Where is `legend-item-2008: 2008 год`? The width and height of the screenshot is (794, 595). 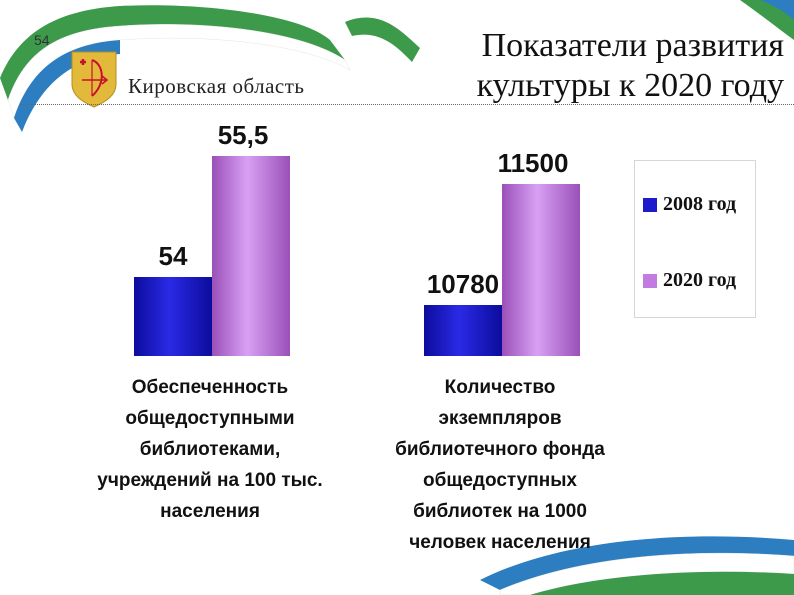 legend-item-2008: 2008 год is located at coordinates (689, 204).